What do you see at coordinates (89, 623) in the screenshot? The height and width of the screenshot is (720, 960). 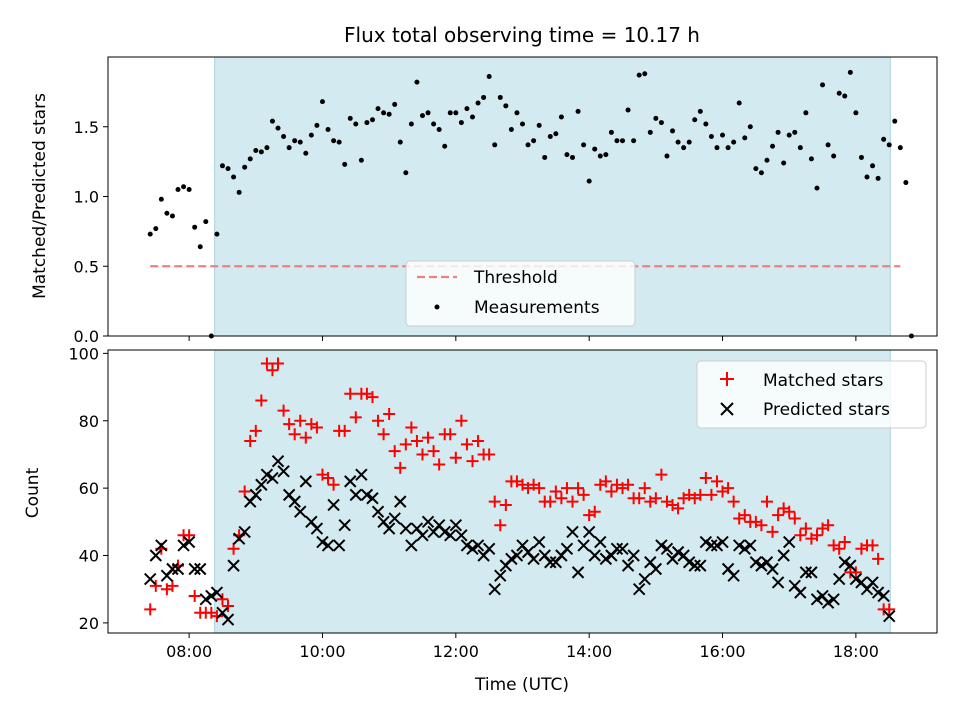 I see `y-tick-label: 20` at bounding box center [89, 623].